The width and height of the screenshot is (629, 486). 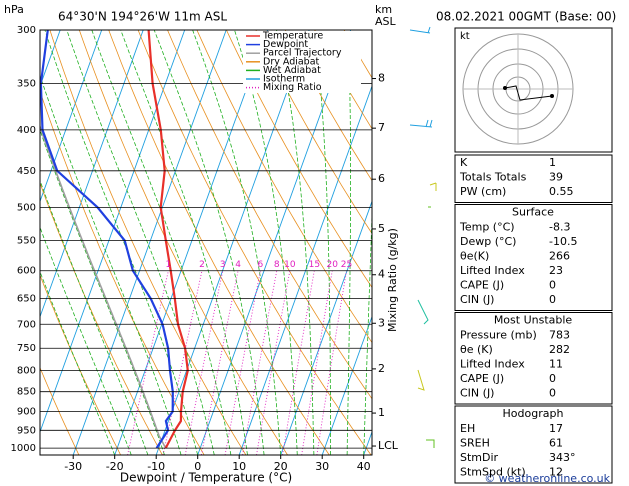 I want to click on hodograph-unit: kt, so click(x=465, y=36).